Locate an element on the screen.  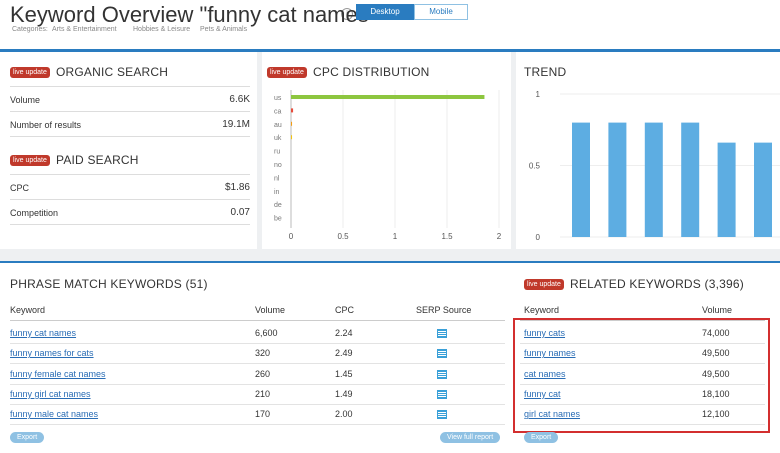
keyword-link: cat names is located at coordinates (545, 373).